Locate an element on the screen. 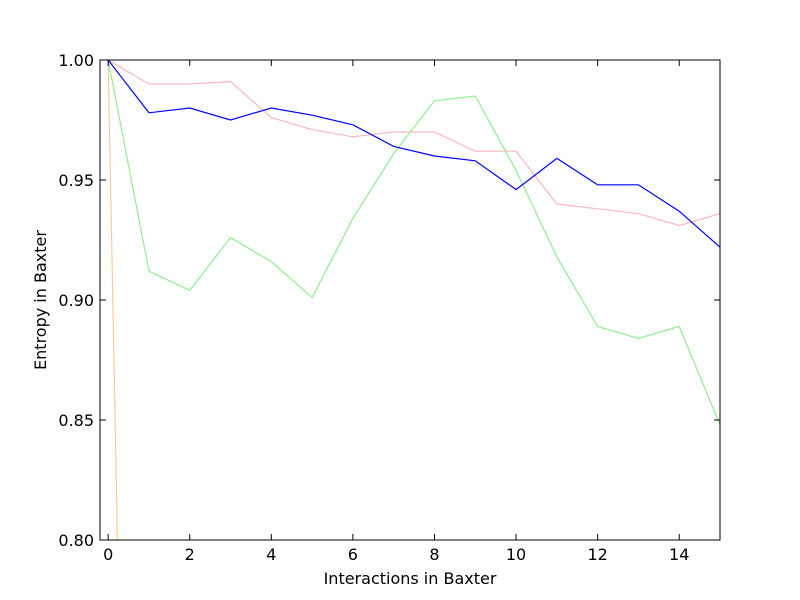 The width and height of the screenshot is (800, 600). x-tick-label: 0 is located at coordinates (108, 554).